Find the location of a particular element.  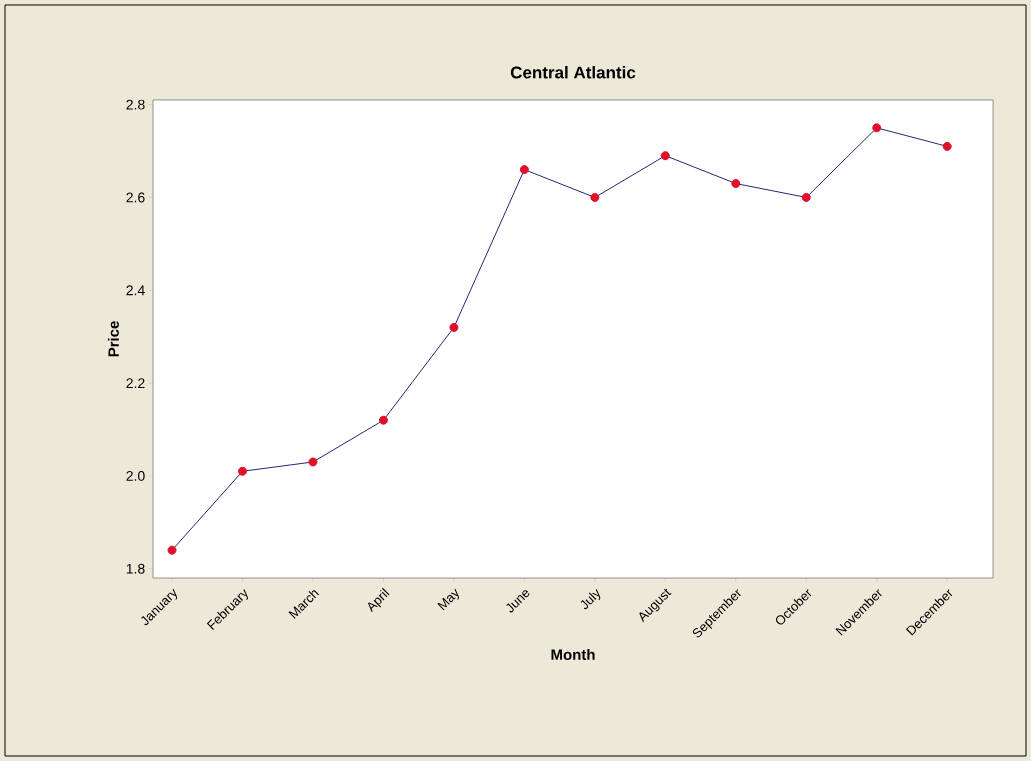

y-axis-title: Price is located at coordinates (113, 339).